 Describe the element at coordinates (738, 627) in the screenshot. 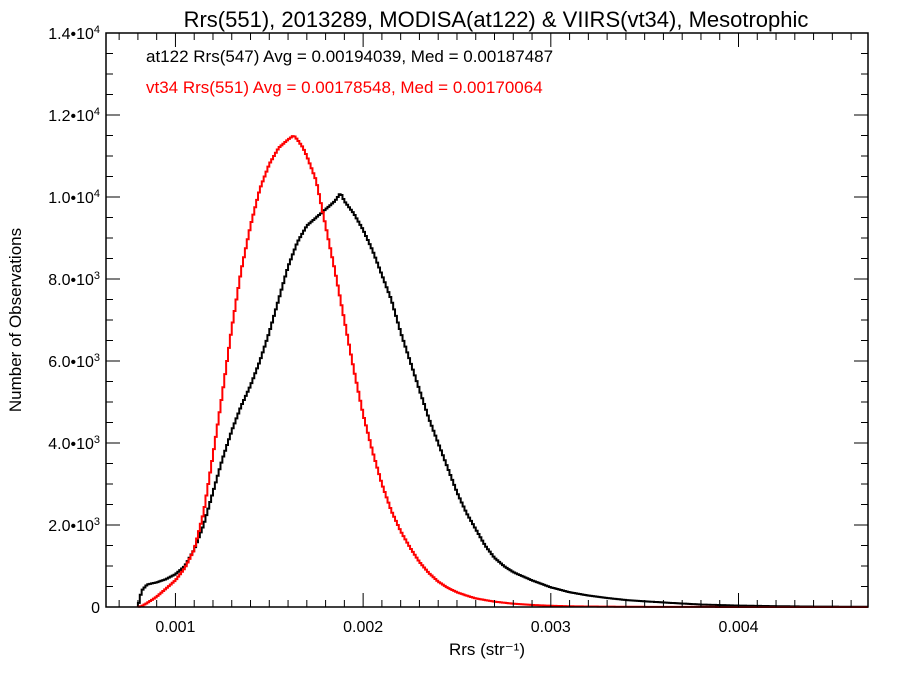

I see `x-tick-label: 0.004` at that location.